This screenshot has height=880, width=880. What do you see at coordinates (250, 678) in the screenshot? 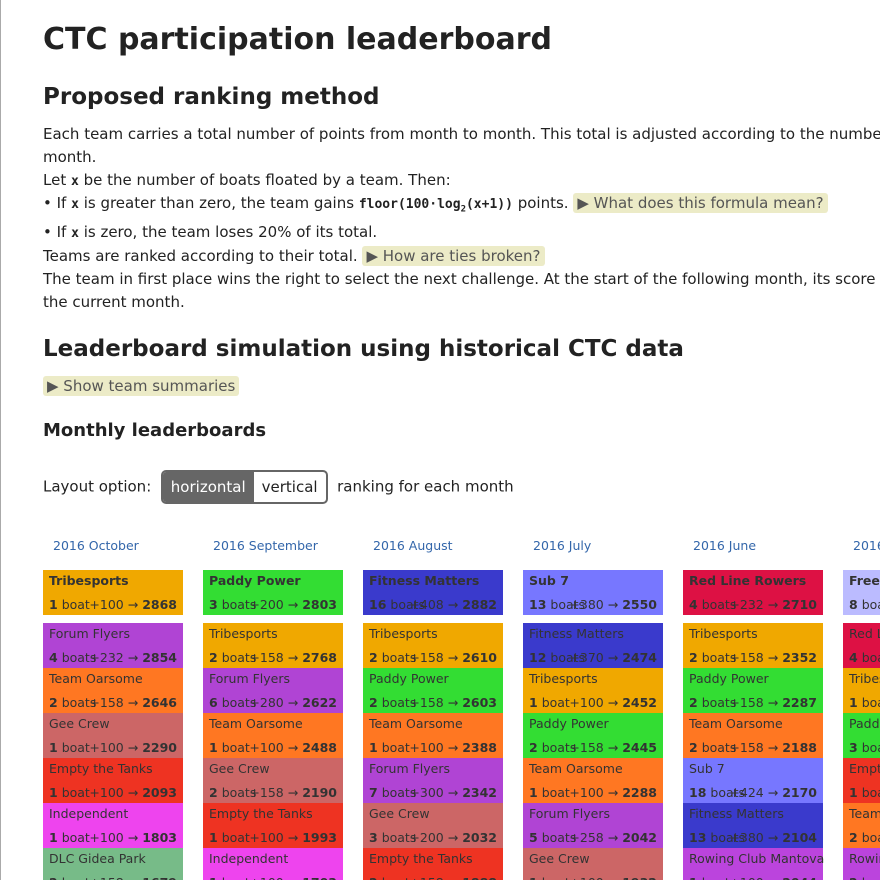
I see `team-name: Forum Flyers` at bounding box center [250, 678].